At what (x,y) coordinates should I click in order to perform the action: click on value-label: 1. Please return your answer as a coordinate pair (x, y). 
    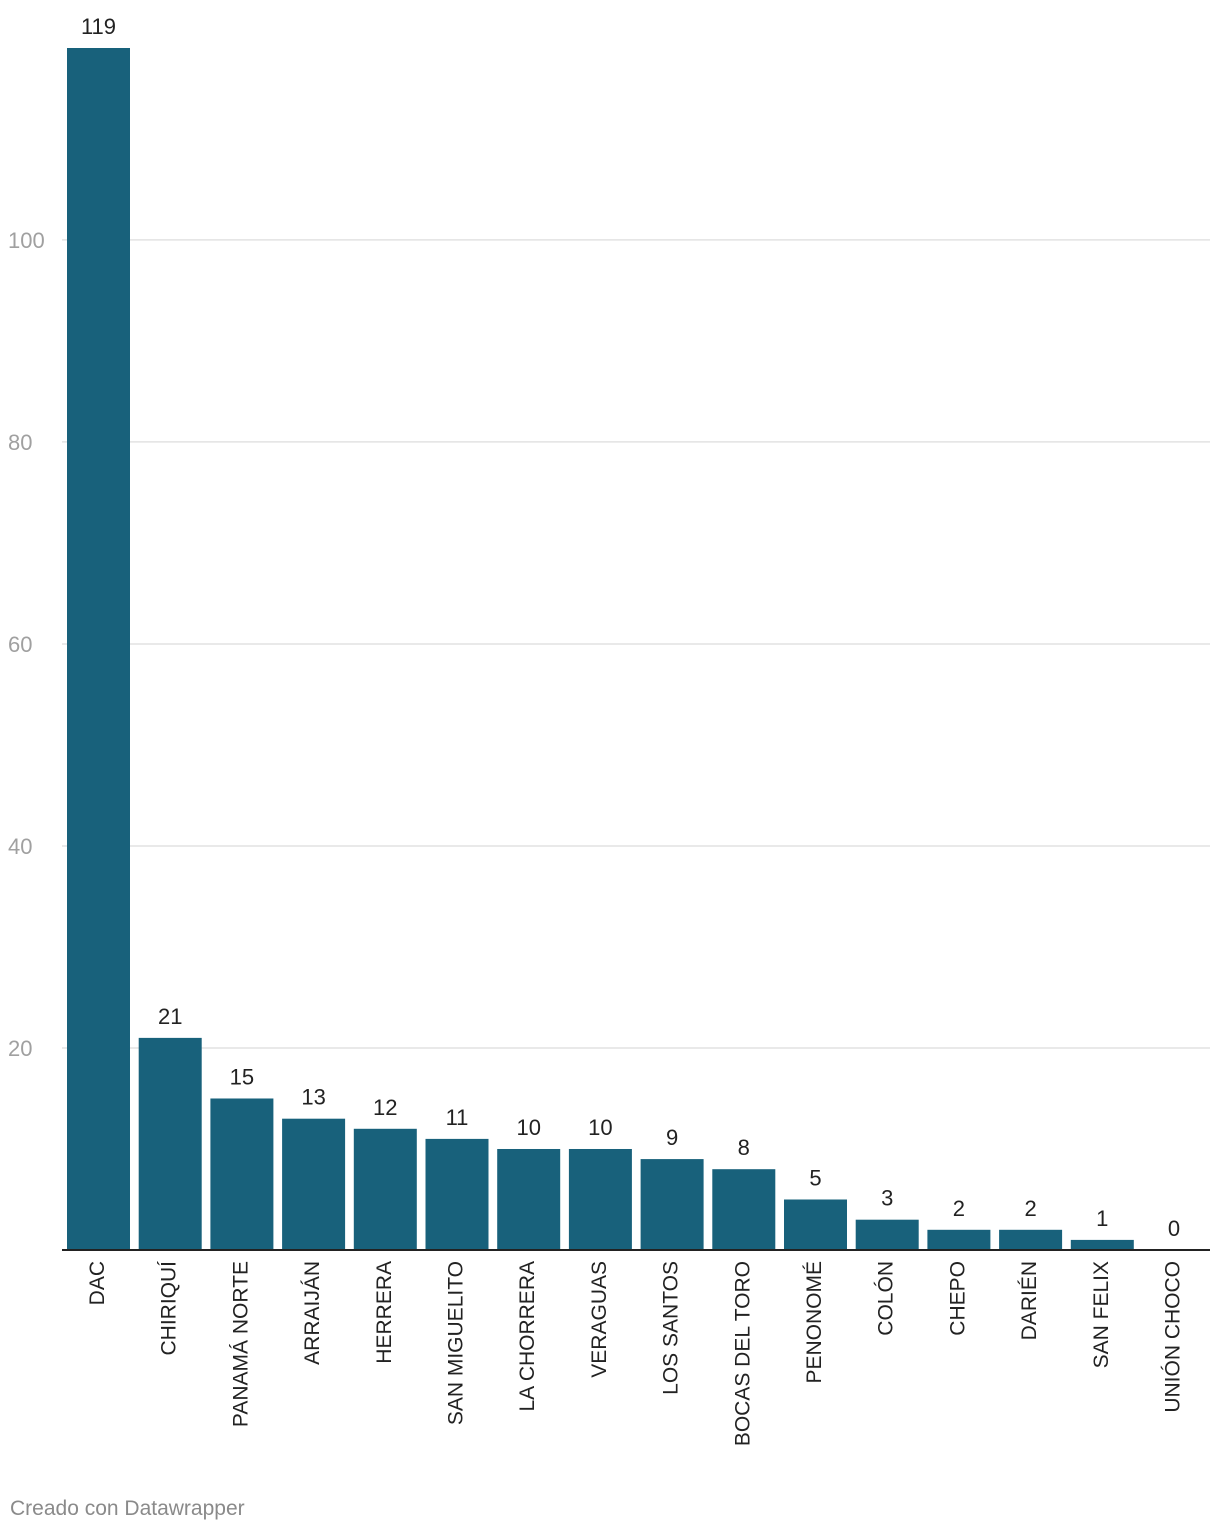
    Looking at the image, I should click on (1102, 1218).